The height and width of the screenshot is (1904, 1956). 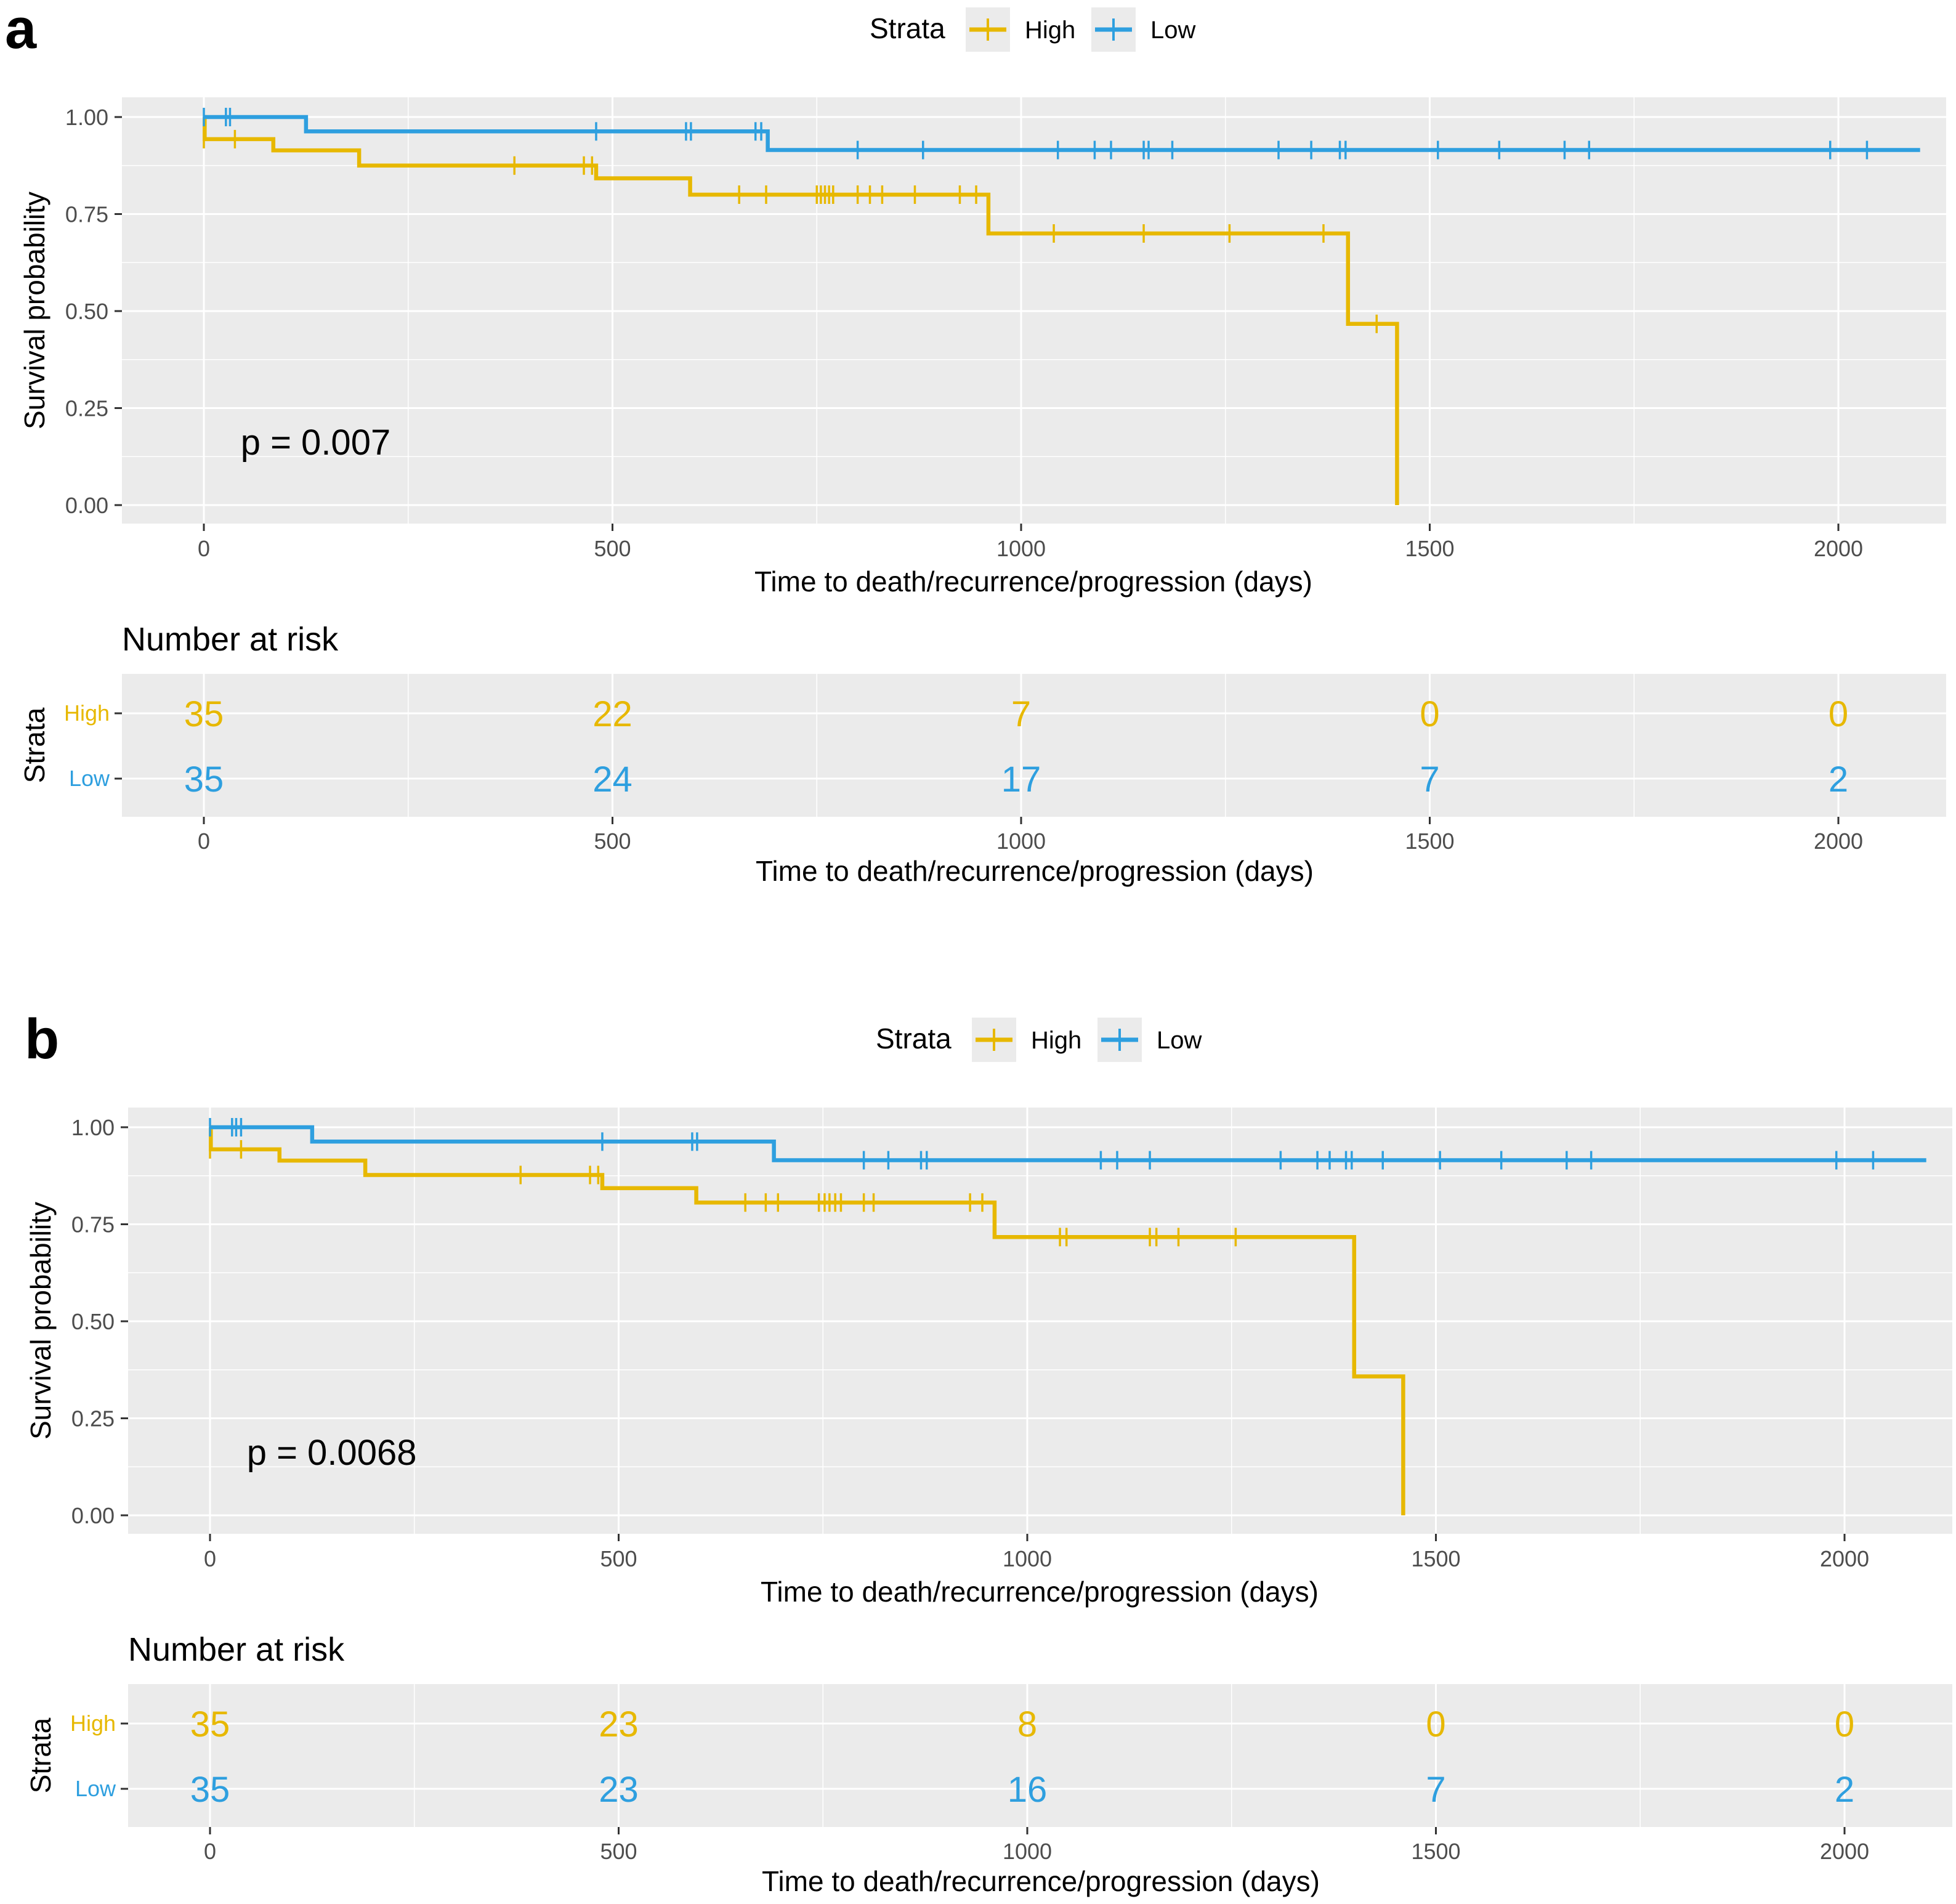 I want to click on risk-value-low: 17, so click(x=1021, y=780).